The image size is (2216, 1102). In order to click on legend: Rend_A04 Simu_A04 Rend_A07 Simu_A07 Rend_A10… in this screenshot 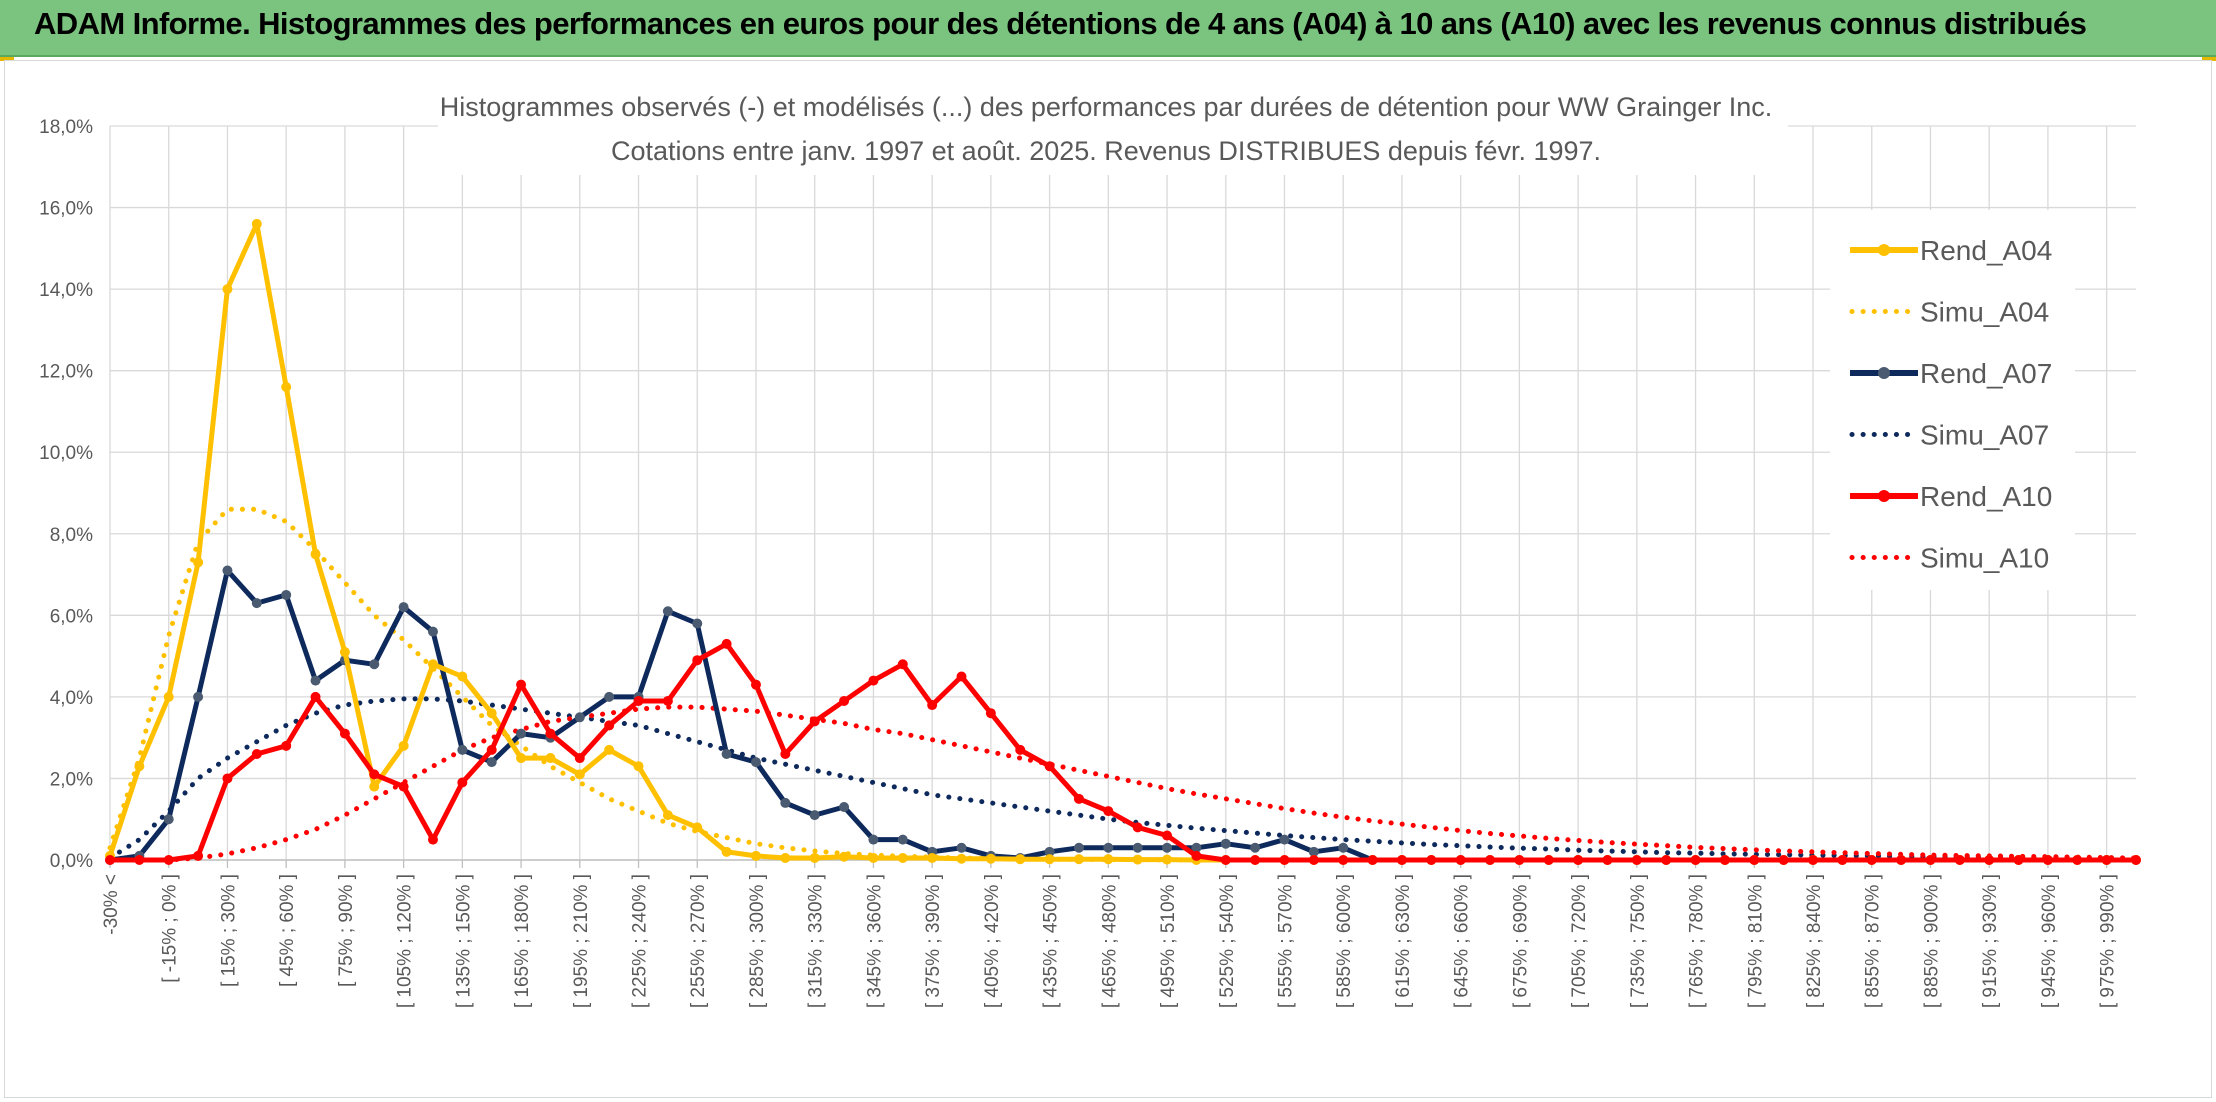, I will do `click(1950, 404)`.